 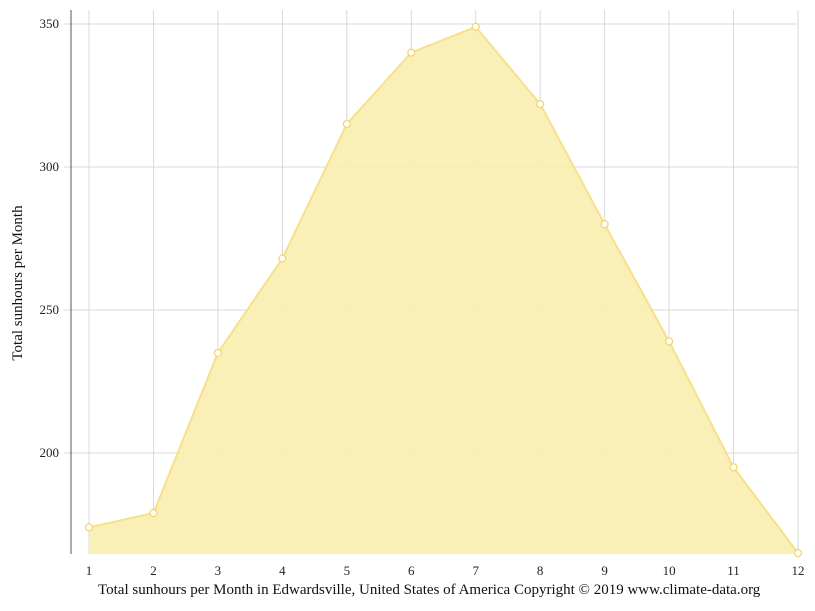 What do you see at coordinates (153, 570) in the screenshot?
I see `x-tick-label-2: 2` at bounding box center [153, 570].